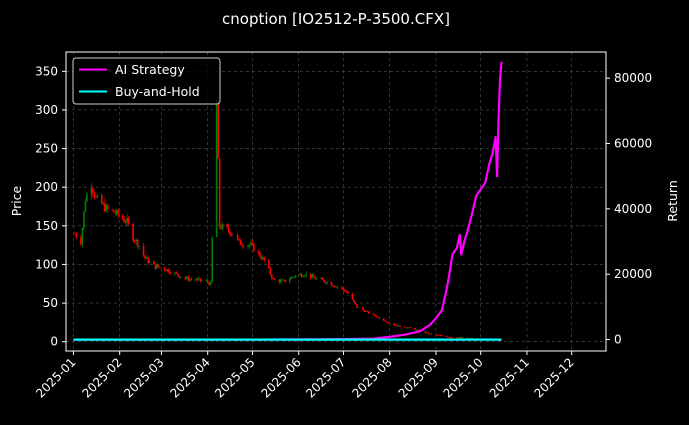 Image resolution: width=689 pixels, height=425 pixels. What do you see at coordinates (633, 274) in the screenshot?
I see `y2-tick-label: 20000` at bounding box center [633, 274].